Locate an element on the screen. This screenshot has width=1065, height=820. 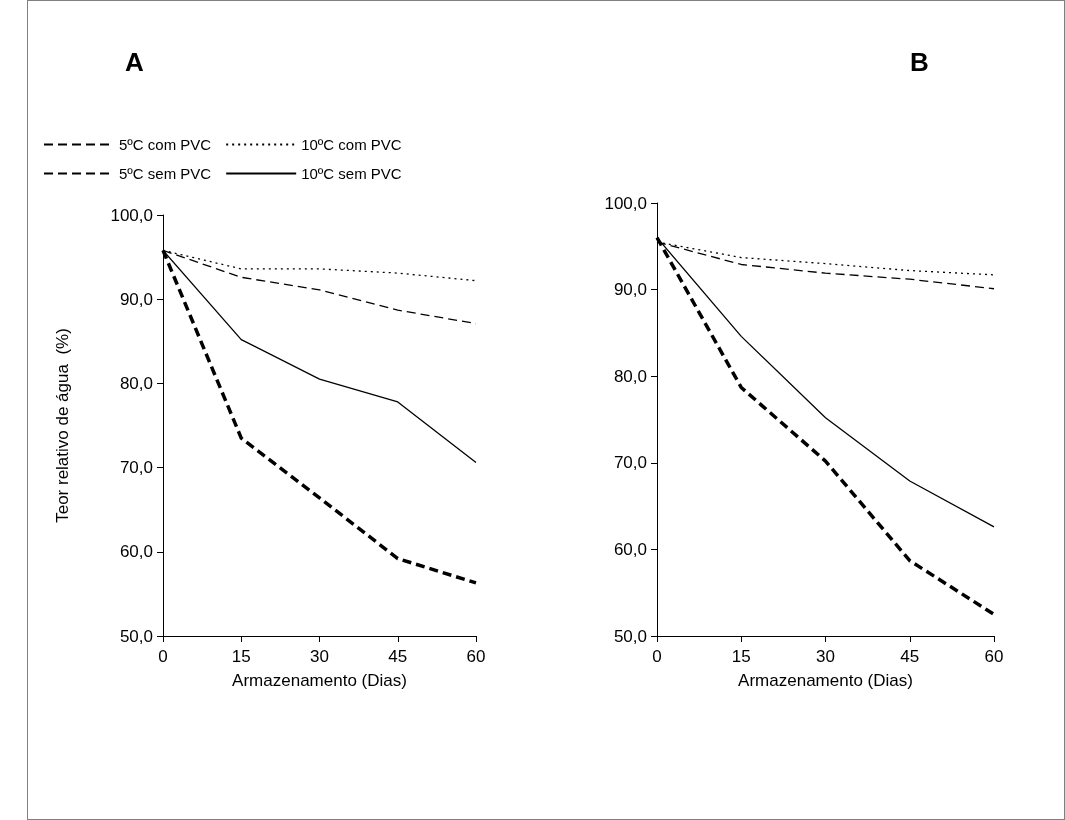
chart-title: A is located at coordinates (134, 62).